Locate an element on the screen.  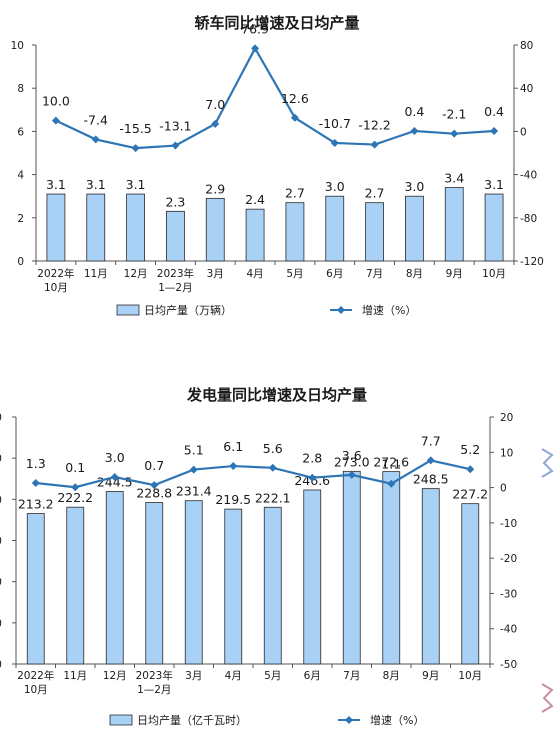
left-axis-tick-label: 4 is located at coordinates (20, 176).